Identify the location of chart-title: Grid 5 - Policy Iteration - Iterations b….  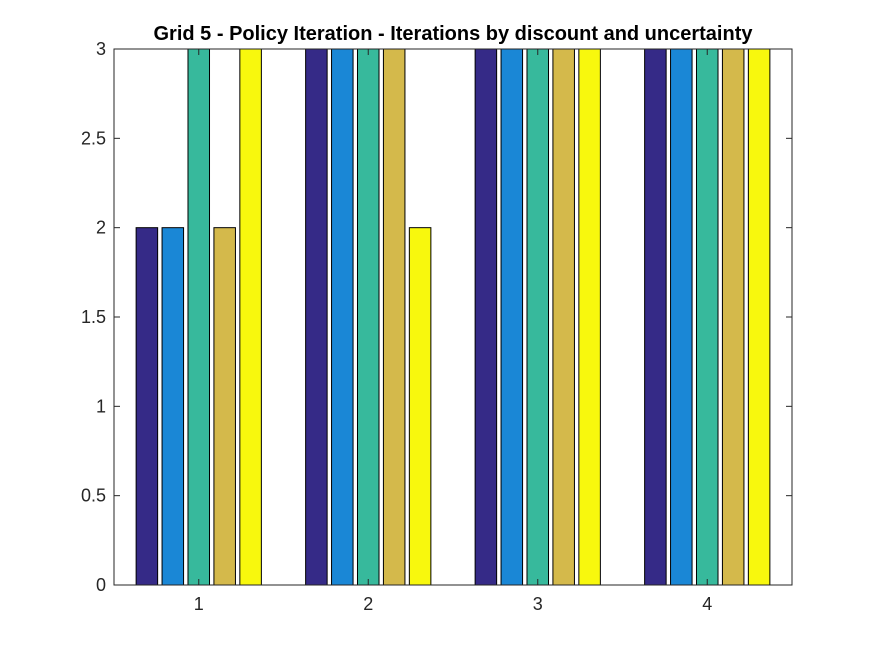
(454, 34).